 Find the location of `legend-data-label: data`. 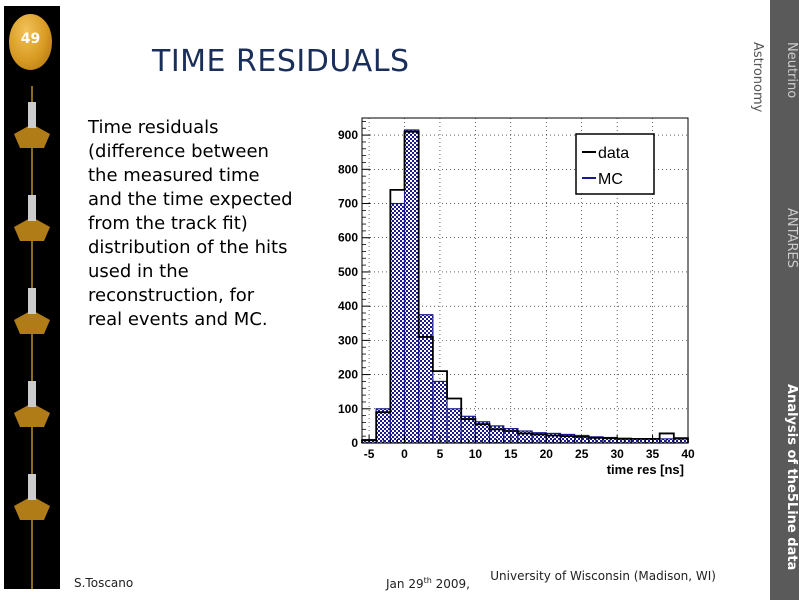

legend-data-label: data is located at coordinates (613, 153).